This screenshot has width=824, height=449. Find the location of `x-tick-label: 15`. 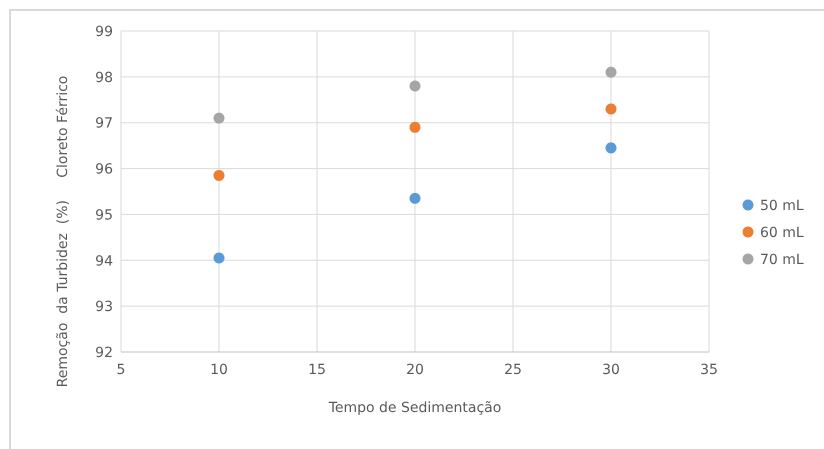

x-tick-label: 15 is located at coordinates (317, 370).